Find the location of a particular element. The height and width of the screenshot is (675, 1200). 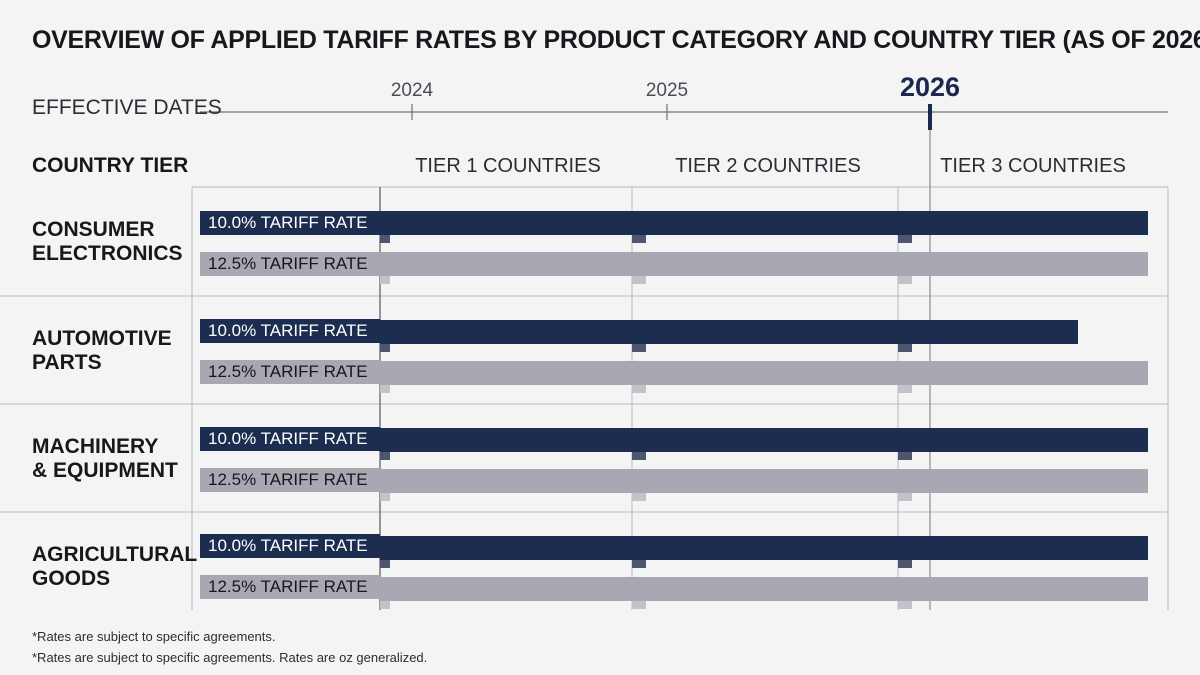

tier-header-2: TIER 2 COUNTRIES is located at coordinates (768, 166).